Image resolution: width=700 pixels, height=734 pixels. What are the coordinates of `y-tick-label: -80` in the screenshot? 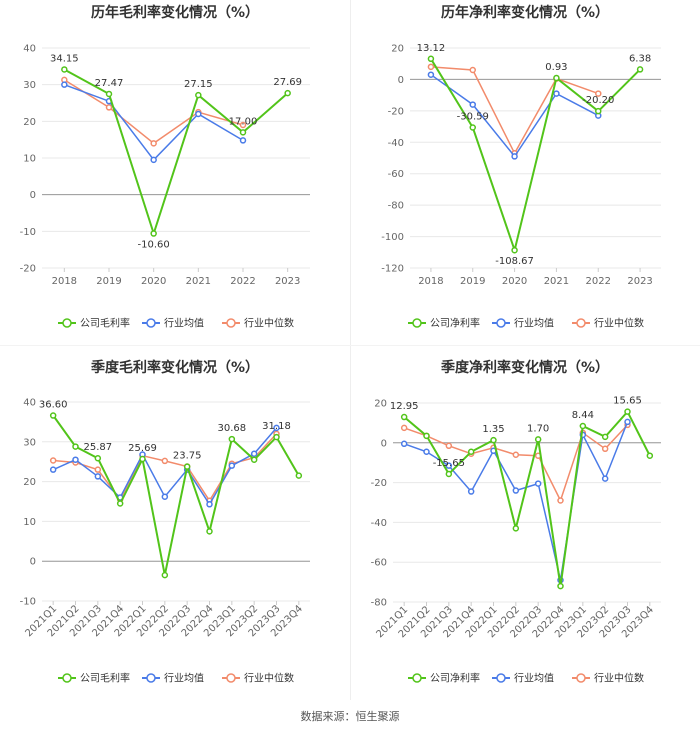 It's located at (379, 603).